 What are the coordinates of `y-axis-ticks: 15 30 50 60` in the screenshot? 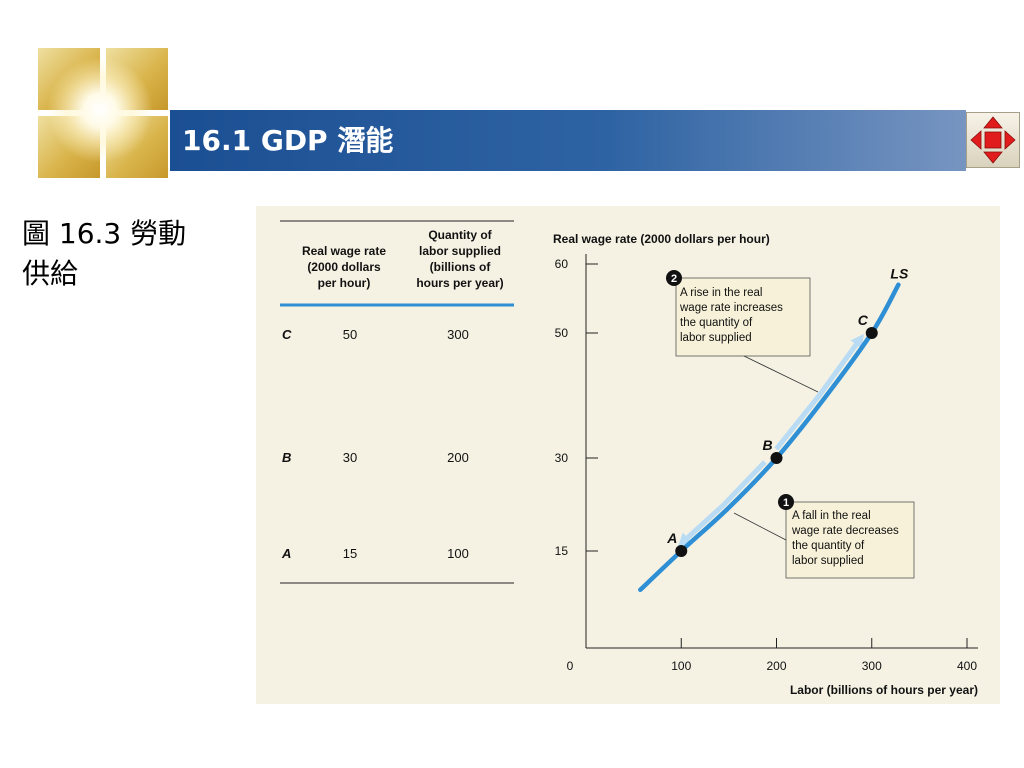 It's located at (576, 407).